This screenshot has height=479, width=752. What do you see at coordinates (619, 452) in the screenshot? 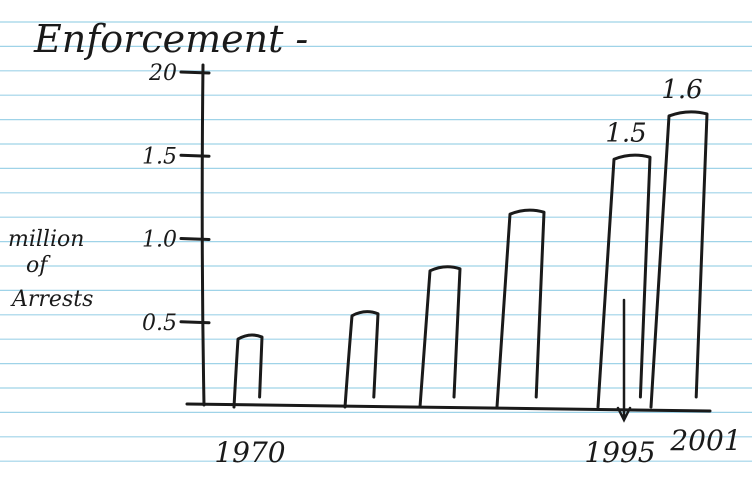
I see `x-tick-label: 1995` at bounding box center [619, 452].